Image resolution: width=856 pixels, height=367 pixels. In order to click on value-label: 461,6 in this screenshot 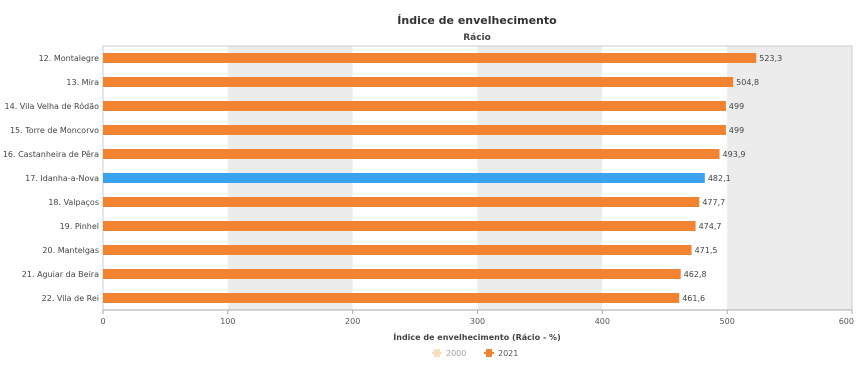, I will do `click(693, 298)`.